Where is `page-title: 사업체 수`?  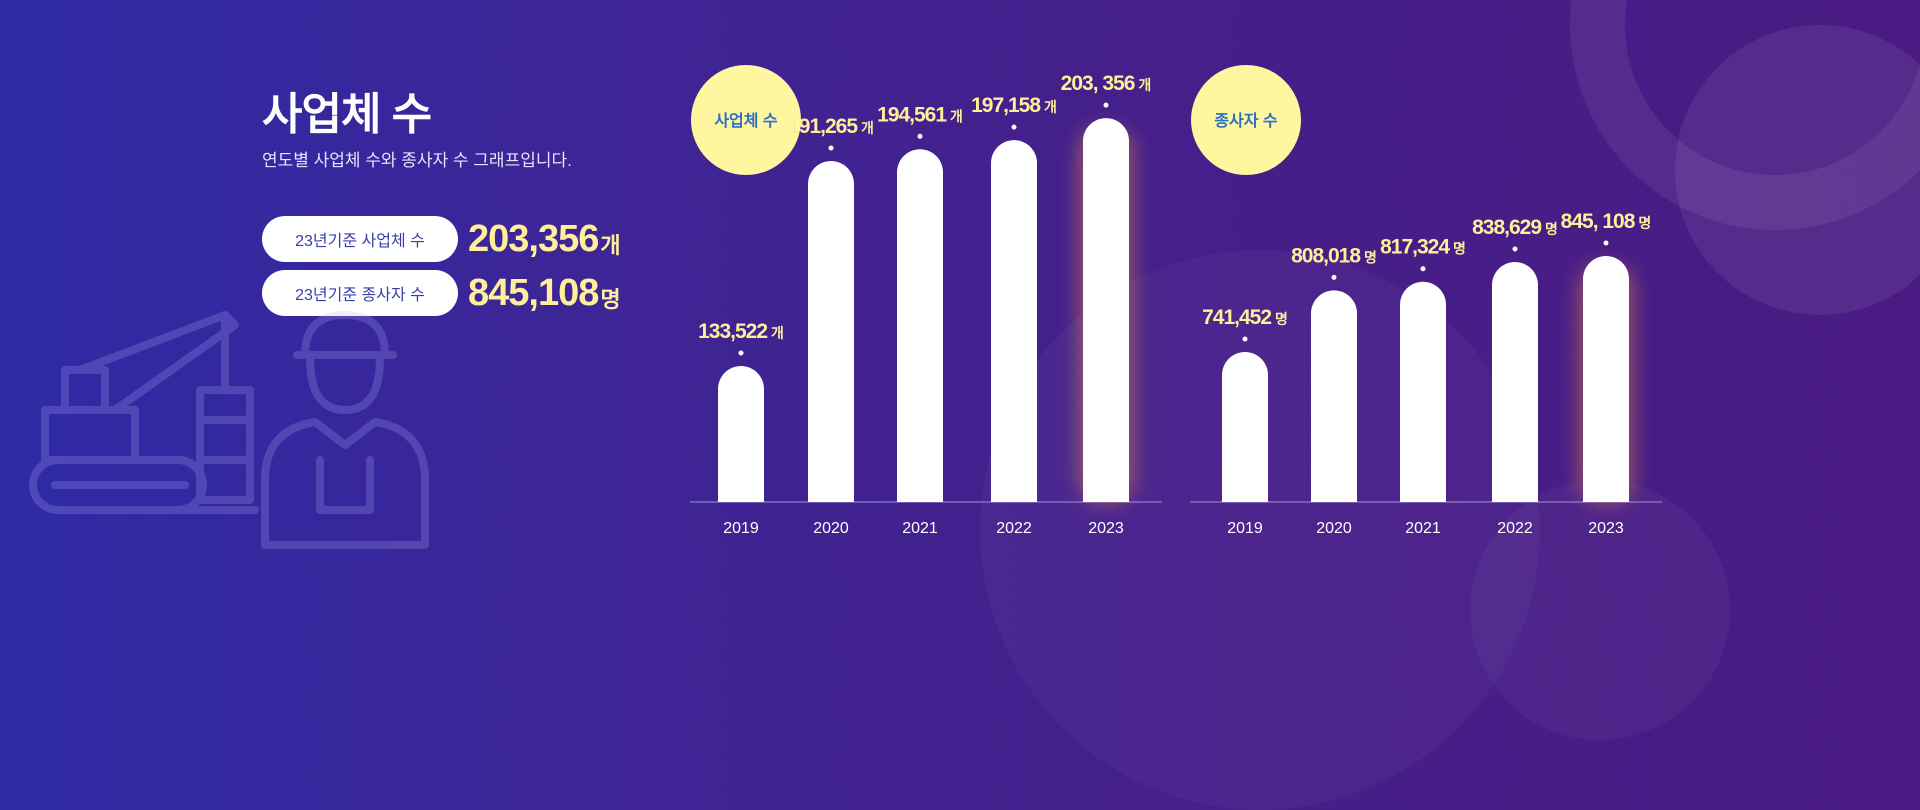
page-title: 사업체 수 is located at coordinates (347, 114).